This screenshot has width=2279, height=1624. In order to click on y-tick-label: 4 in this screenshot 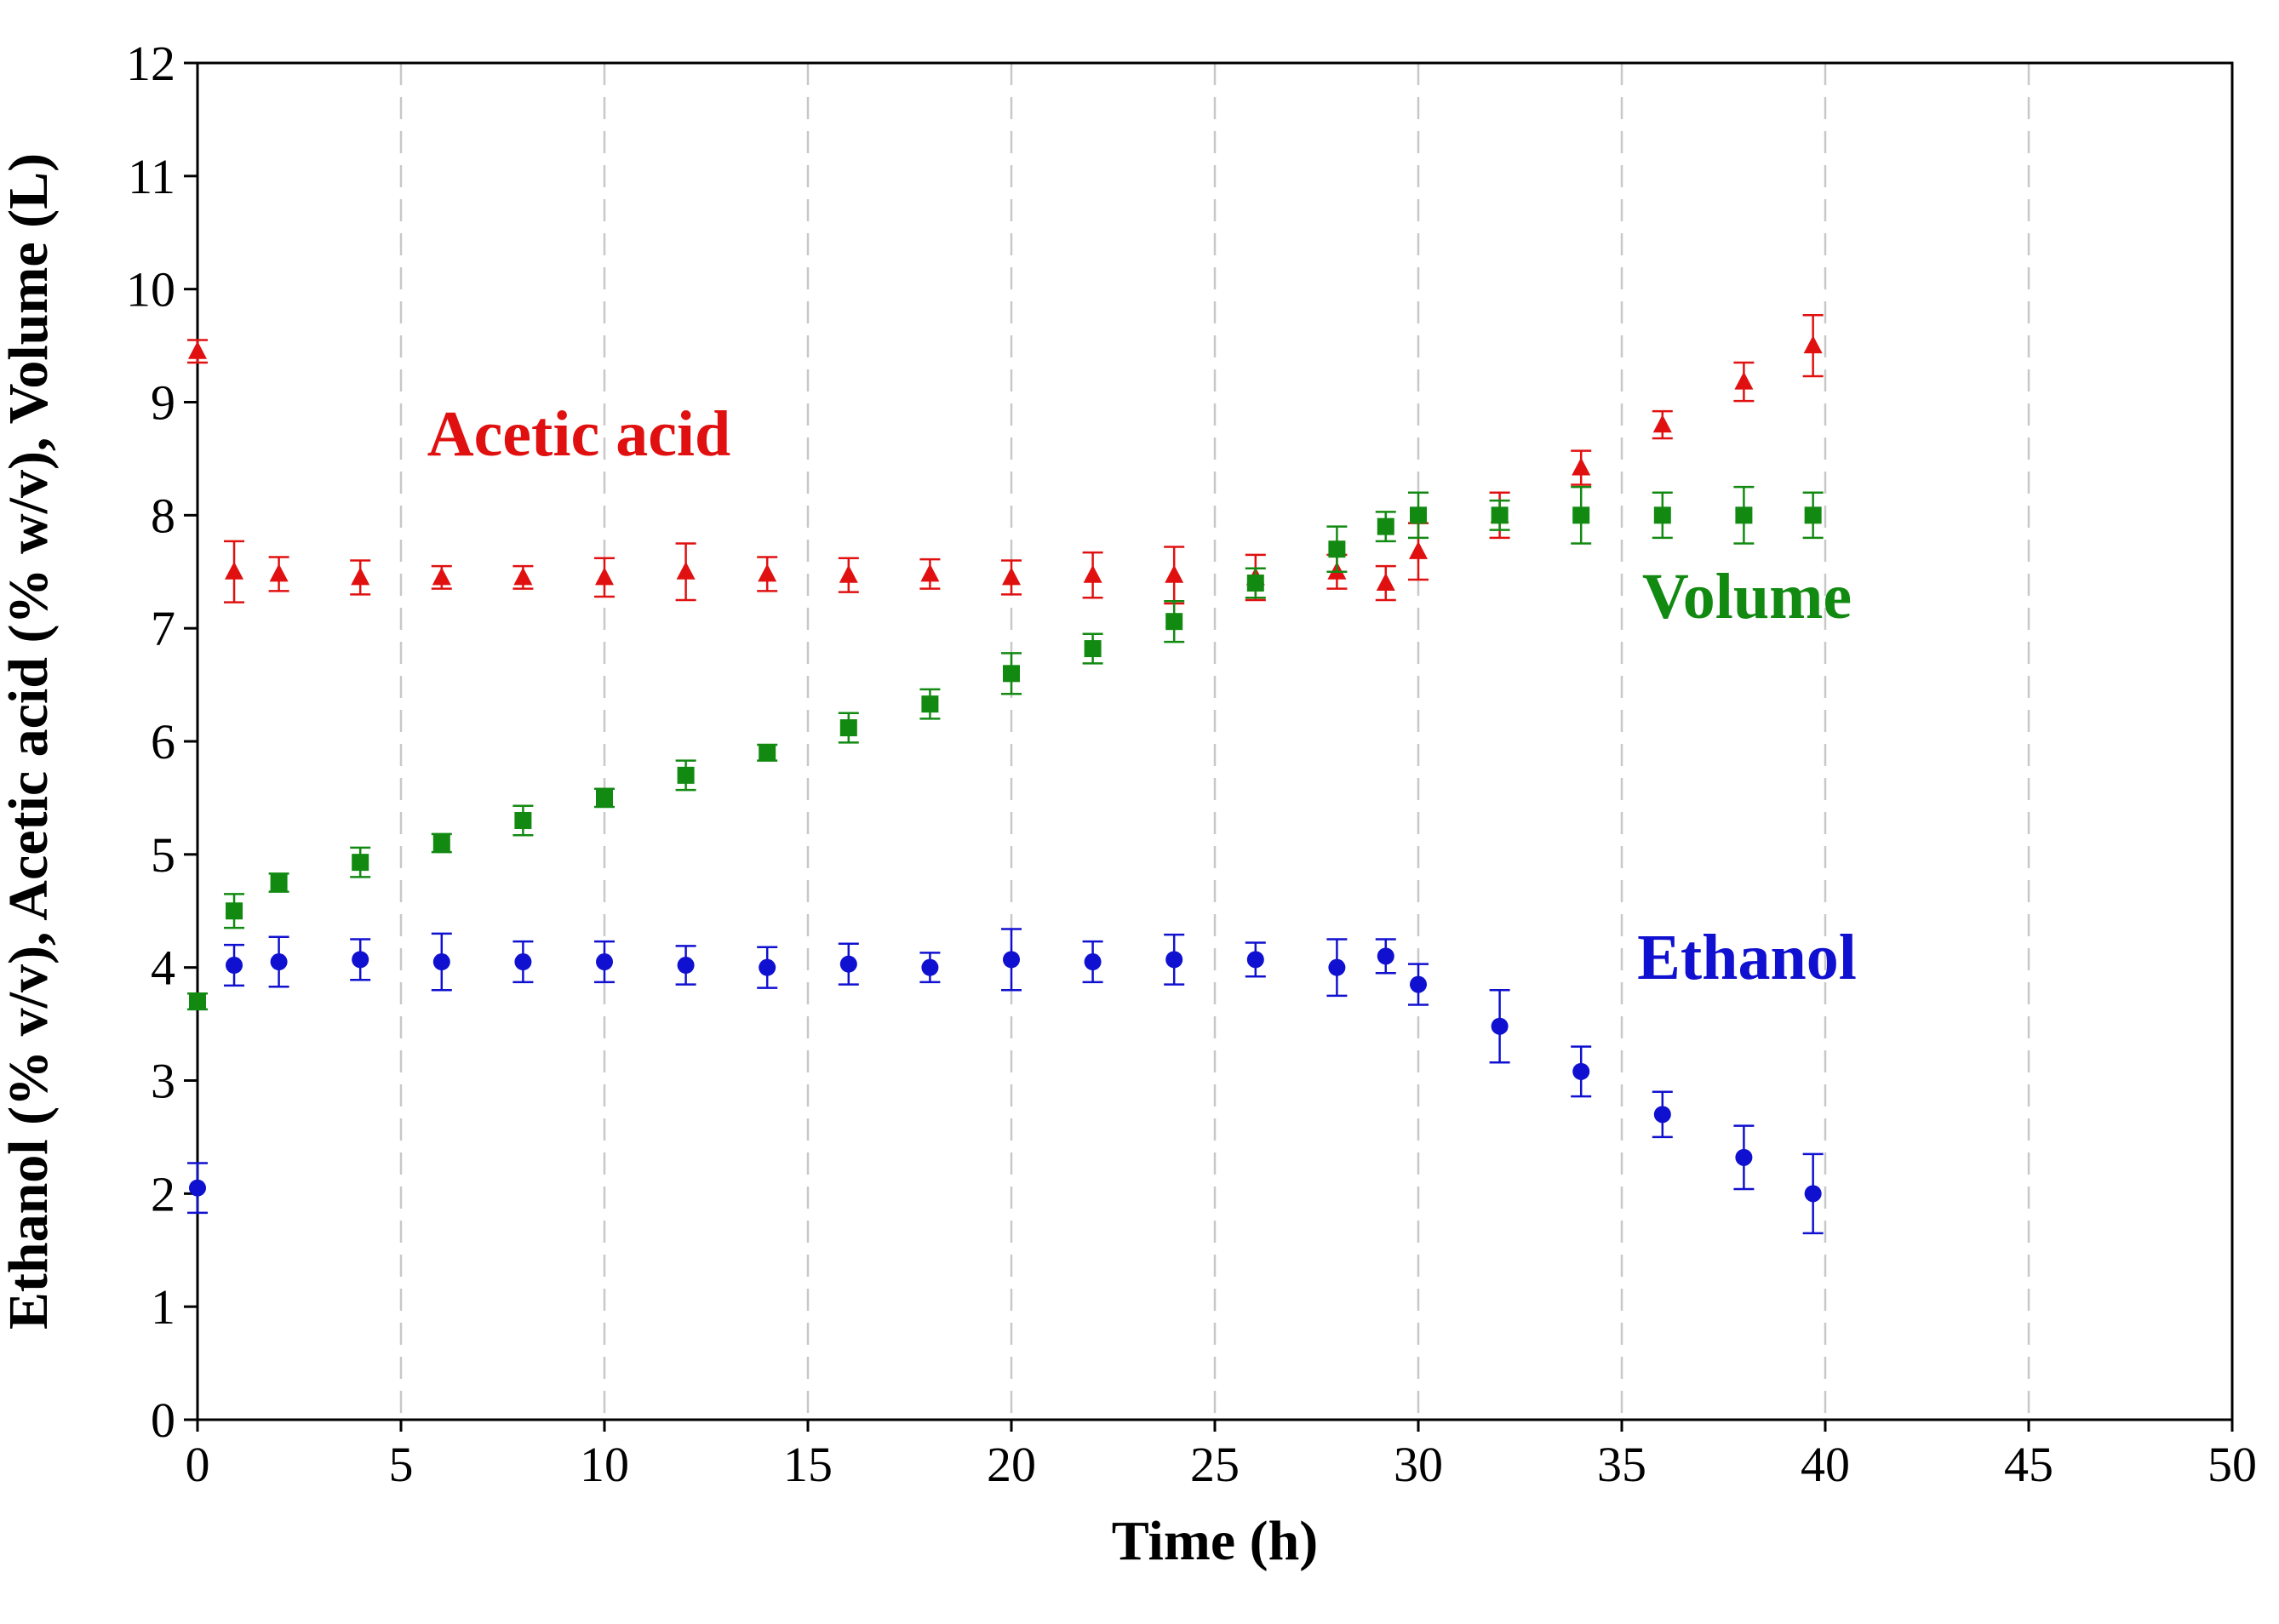, I will do `click(163, 968)`.